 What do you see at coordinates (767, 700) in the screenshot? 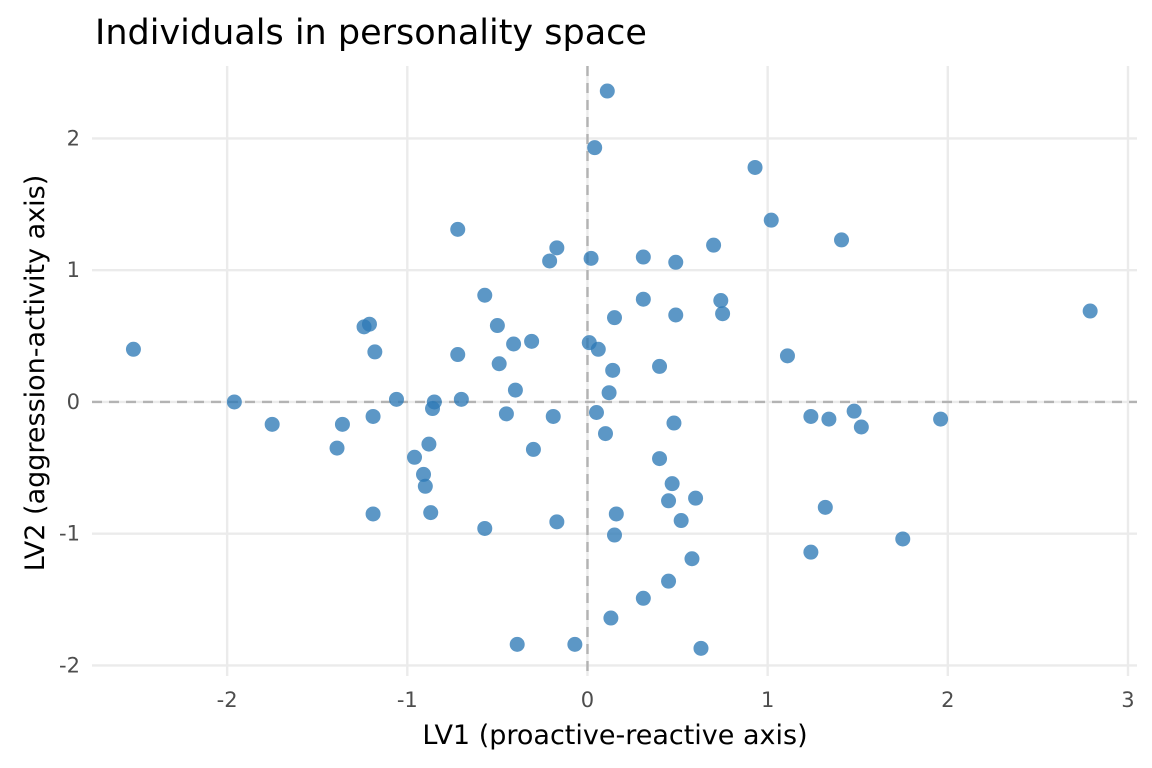
I see `x-tick-label: 1` at bounding box center [767, 700].